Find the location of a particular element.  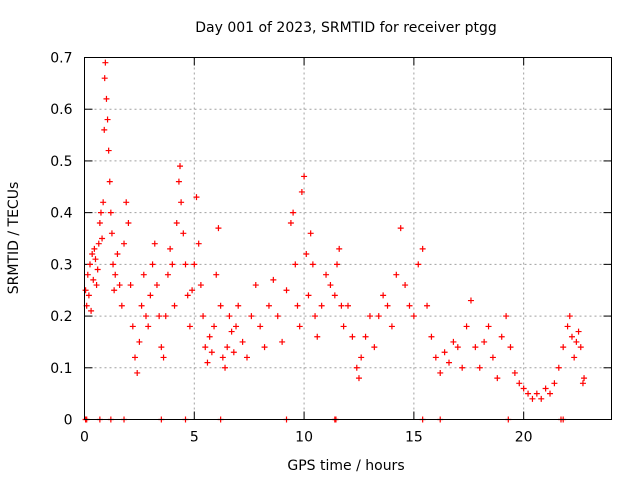

y-tick-label: 0.2 is located at coordinates (61, 317).